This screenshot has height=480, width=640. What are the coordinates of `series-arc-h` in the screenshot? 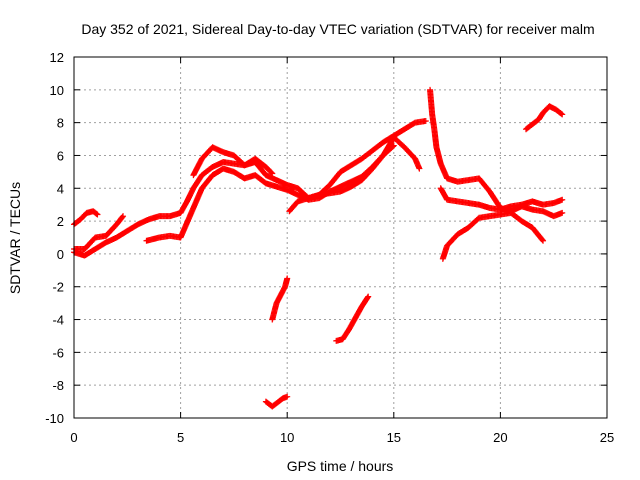 It's located at (352, 318).